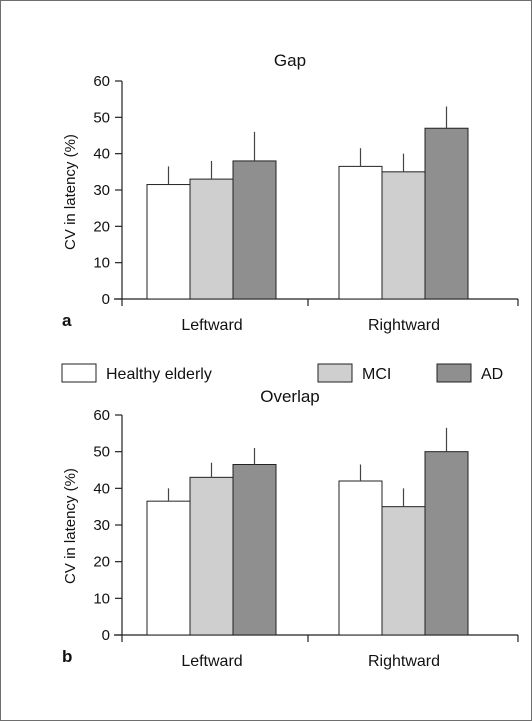 The image size is (532, 721). I want to click on panel-letter: b, so click(67, 656).